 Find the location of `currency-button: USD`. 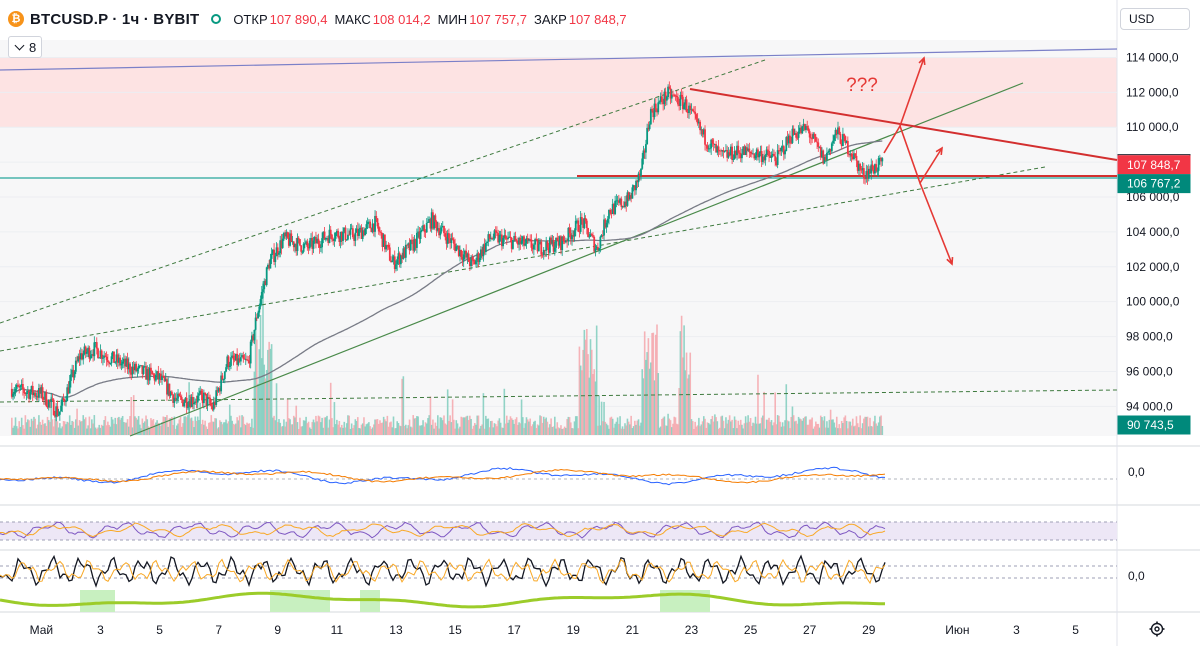

currency-button: USD is located at coordinates (1155, 19).